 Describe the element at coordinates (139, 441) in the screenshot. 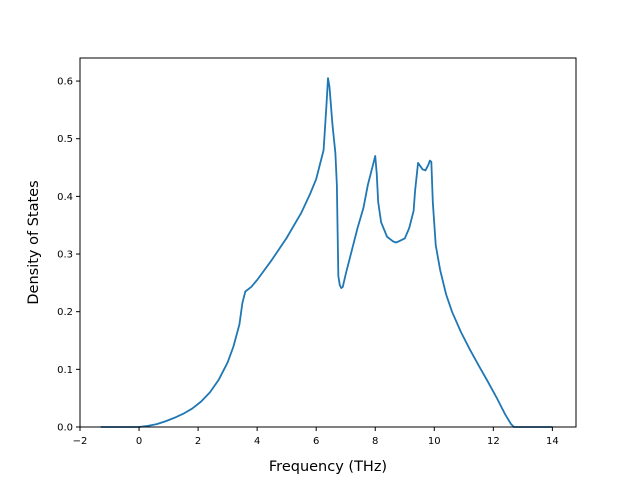

I see `x-tick-label: 0` at that location.